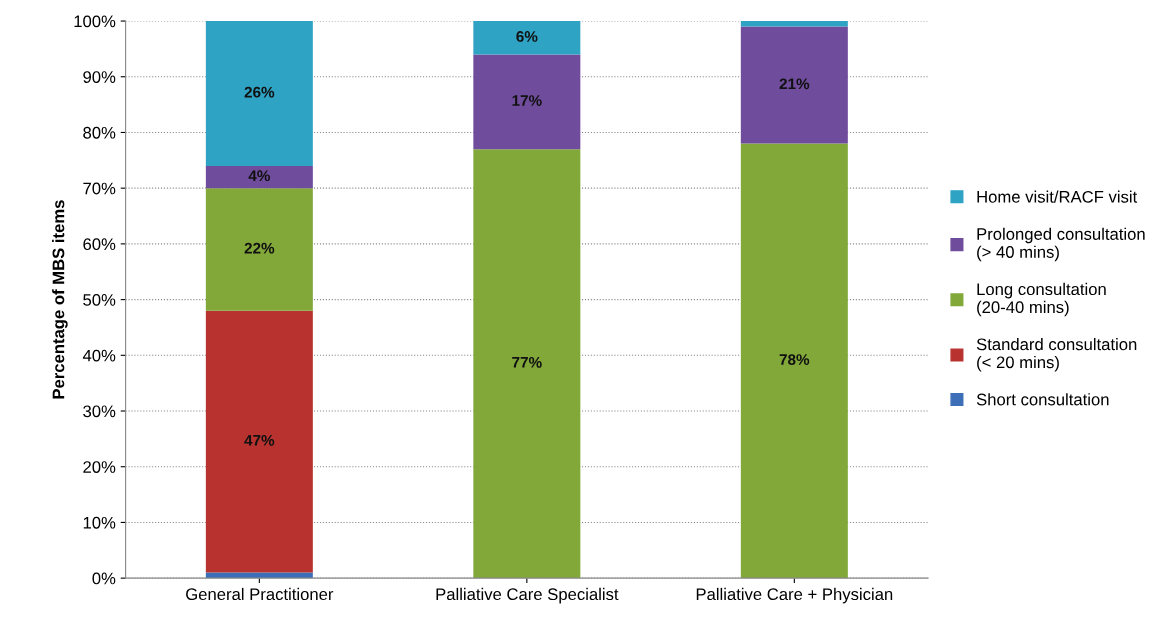  What do you see at coordinates (260, 594) in the screenshot?
I see `x-tick-label: General Practitioner` at bounding box center [260, 594].